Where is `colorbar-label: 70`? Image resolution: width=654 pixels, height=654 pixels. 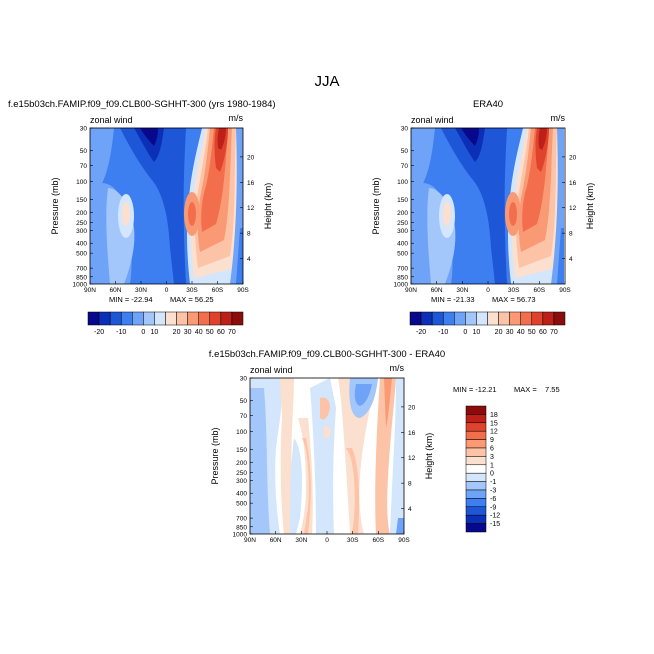
colorbar-label: 70 is located at coordinates (232, 332).